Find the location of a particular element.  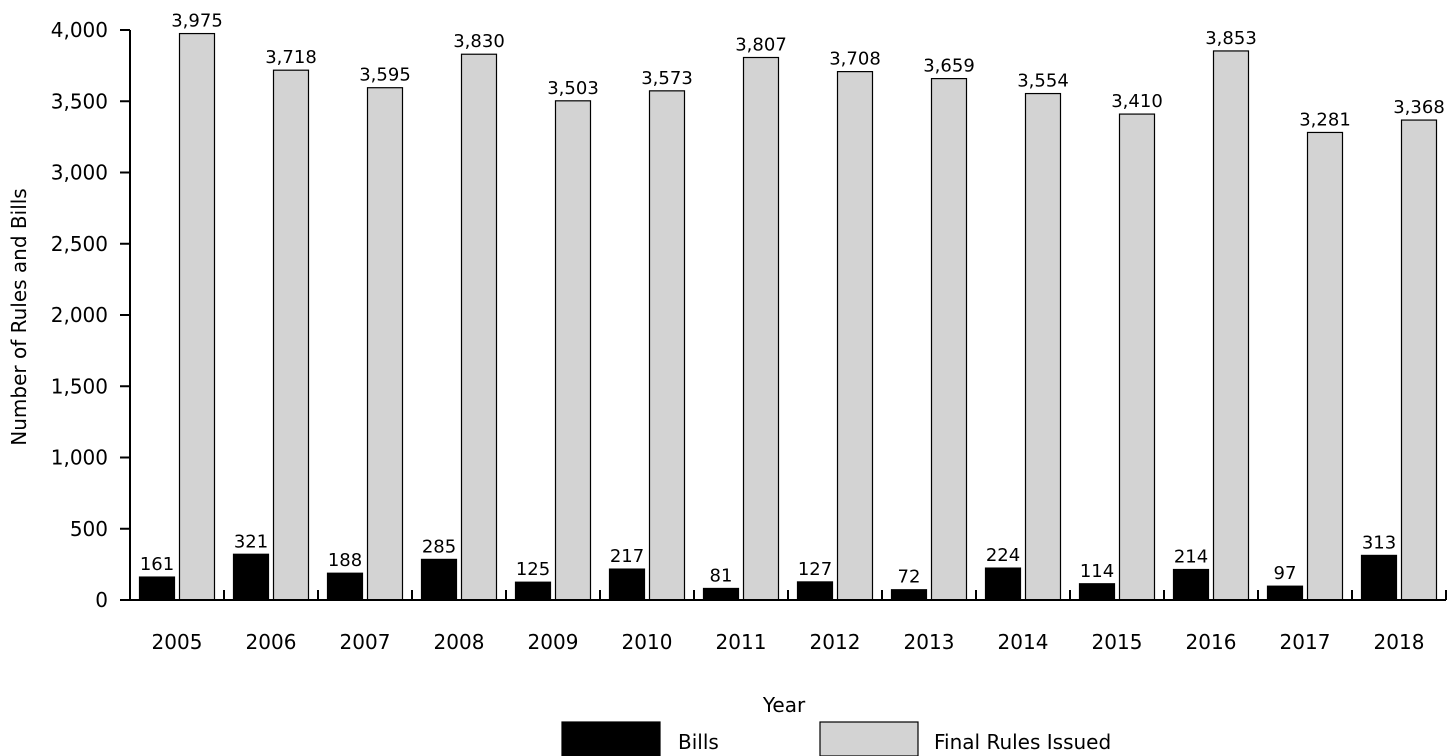

bar-value-label: 3,718 is located at coordinates (291, 57).